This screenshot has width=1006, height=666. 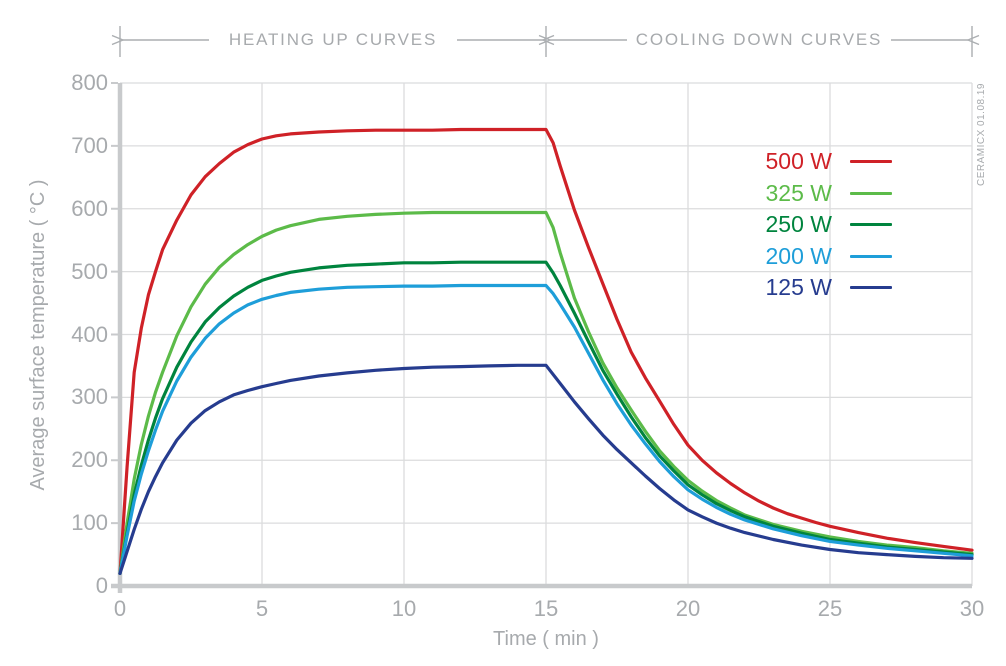 I want to click on x-tick-label: 10, so click(x=404, y=608).